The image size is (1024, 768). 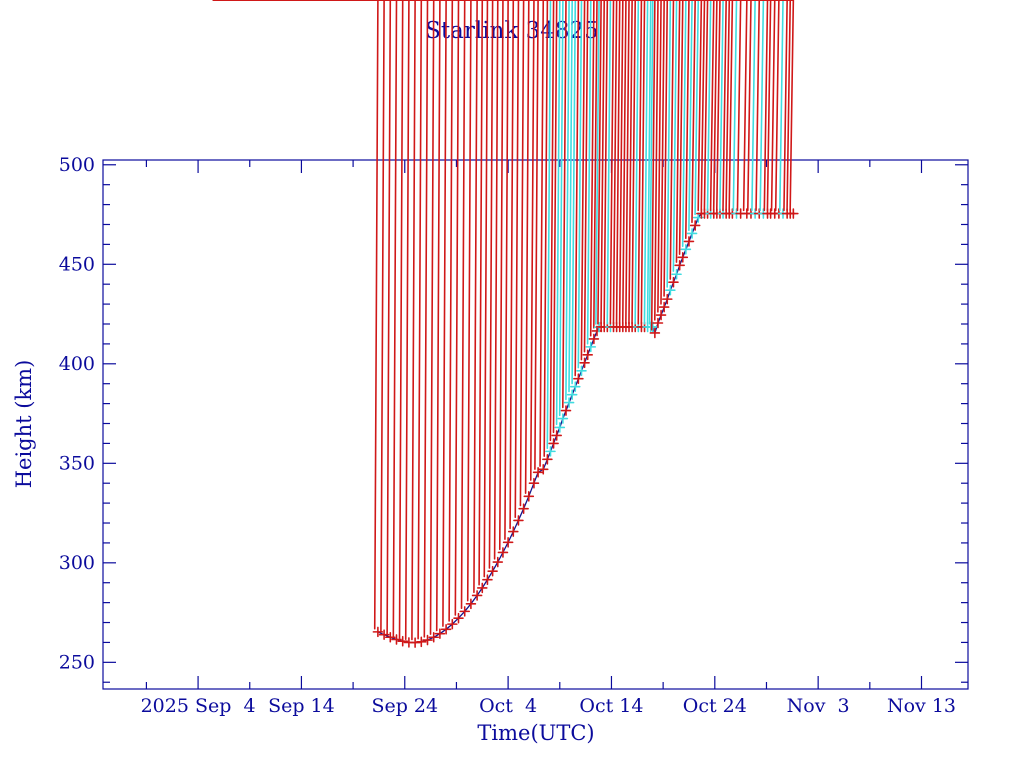 What do you see at coordinates (921, 706) in the screenshot?
I see `x-tick-label: Nov 13` at bounding box center [921, 706].